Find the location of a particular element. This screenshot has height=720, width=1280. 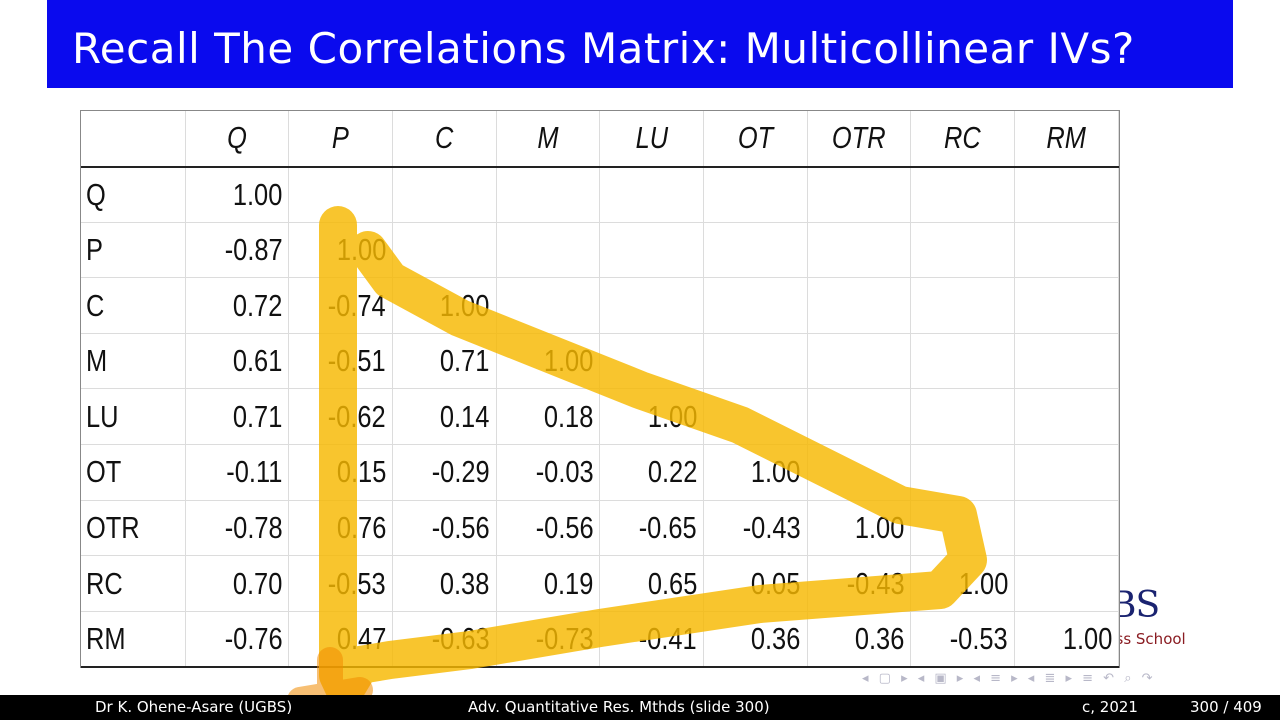

row-label: M is located at coordinates (133, 361).